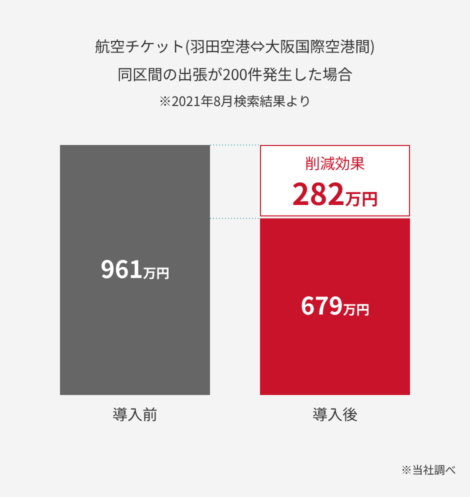 The image size is (470, 497). Describe the element at coordinates (428, 470) in the screenshot. I see `text: ※当社調べ` at that location.